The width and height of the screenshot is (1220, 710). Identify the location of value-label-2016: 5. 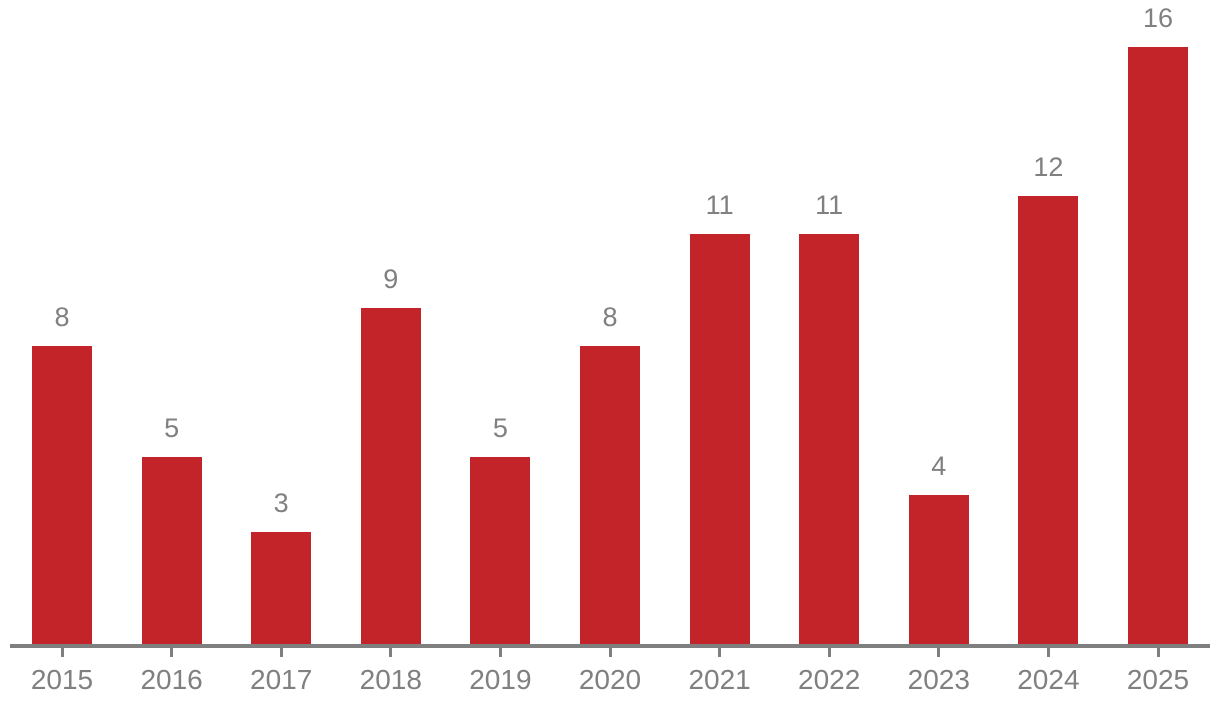
(172, 428).